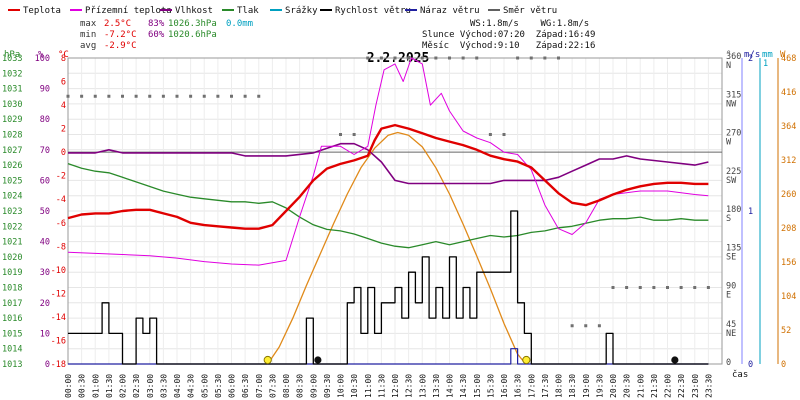 The height and width of the screenshot is (400, 800). I want to click on c-tick-label: -6, so click(61, 224).